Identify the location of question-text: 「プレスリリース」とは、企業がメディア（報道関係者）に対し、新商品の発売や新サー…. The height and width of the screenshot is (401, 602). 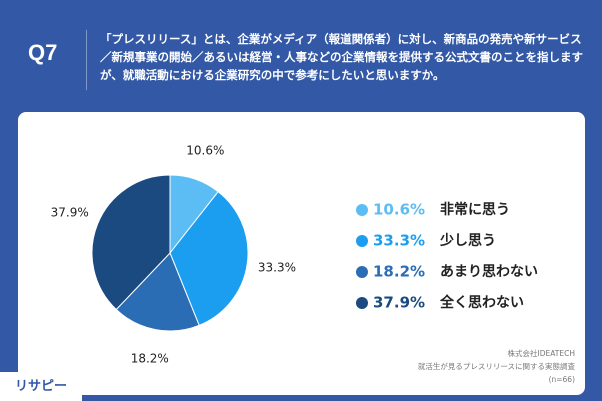
(341, 57).